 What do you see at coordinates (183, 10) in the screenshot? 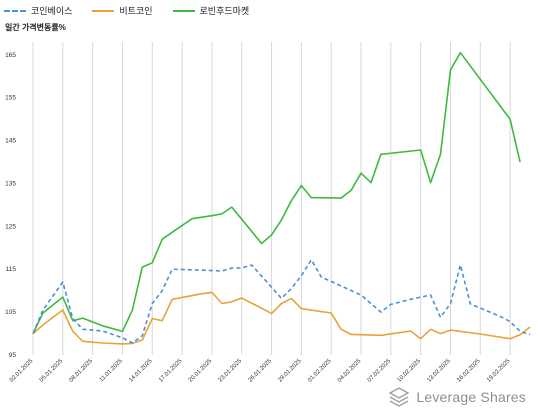
I see `legend-swatch-robinhood` at bounding box center [183, 10].